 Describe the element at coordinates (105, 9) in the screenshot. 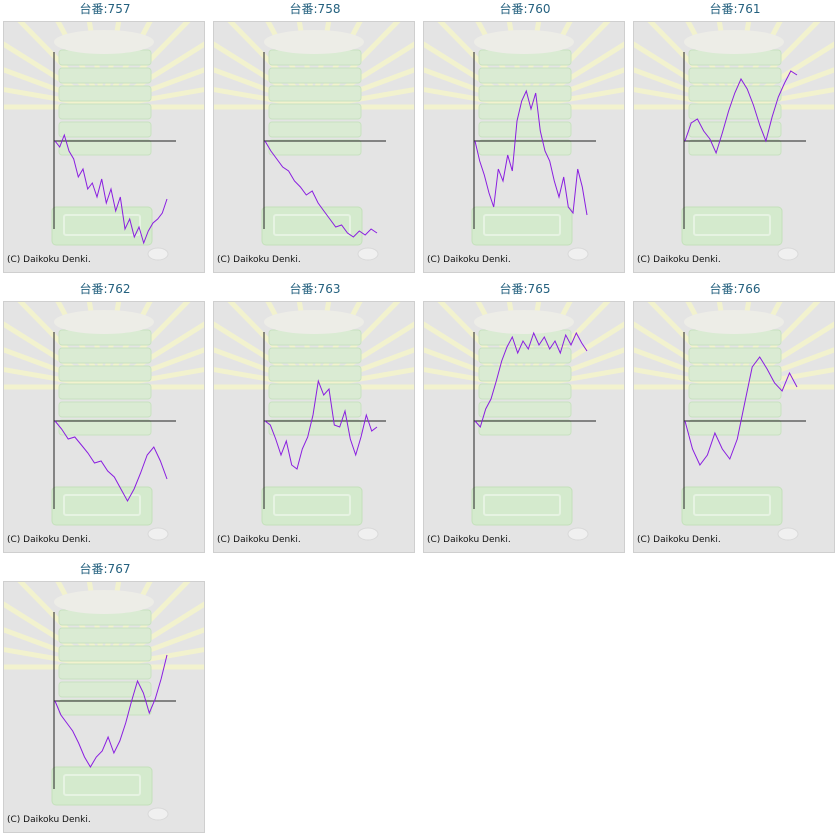

I see `machine-number-title: 台番:757` at that location.